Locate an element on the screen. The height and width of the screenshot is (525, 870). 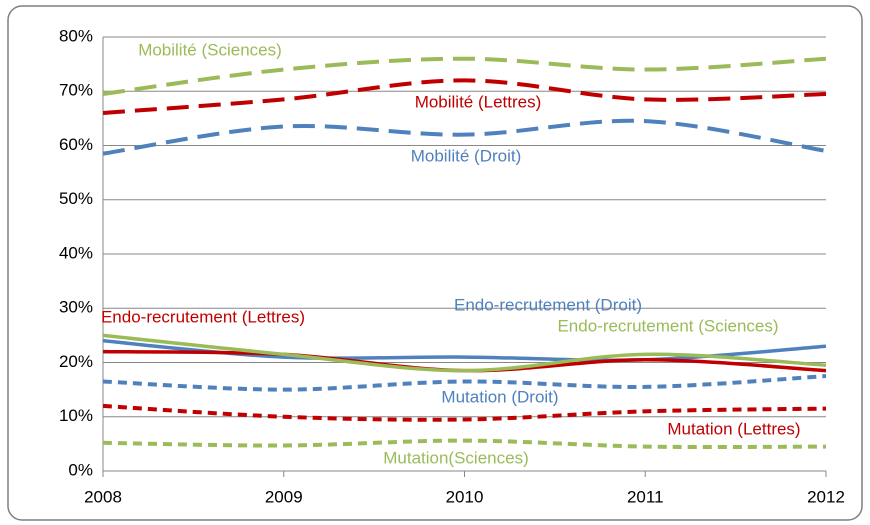
series-label: Endo-recrutement (Sciences) is located at coordinates (667, 325).